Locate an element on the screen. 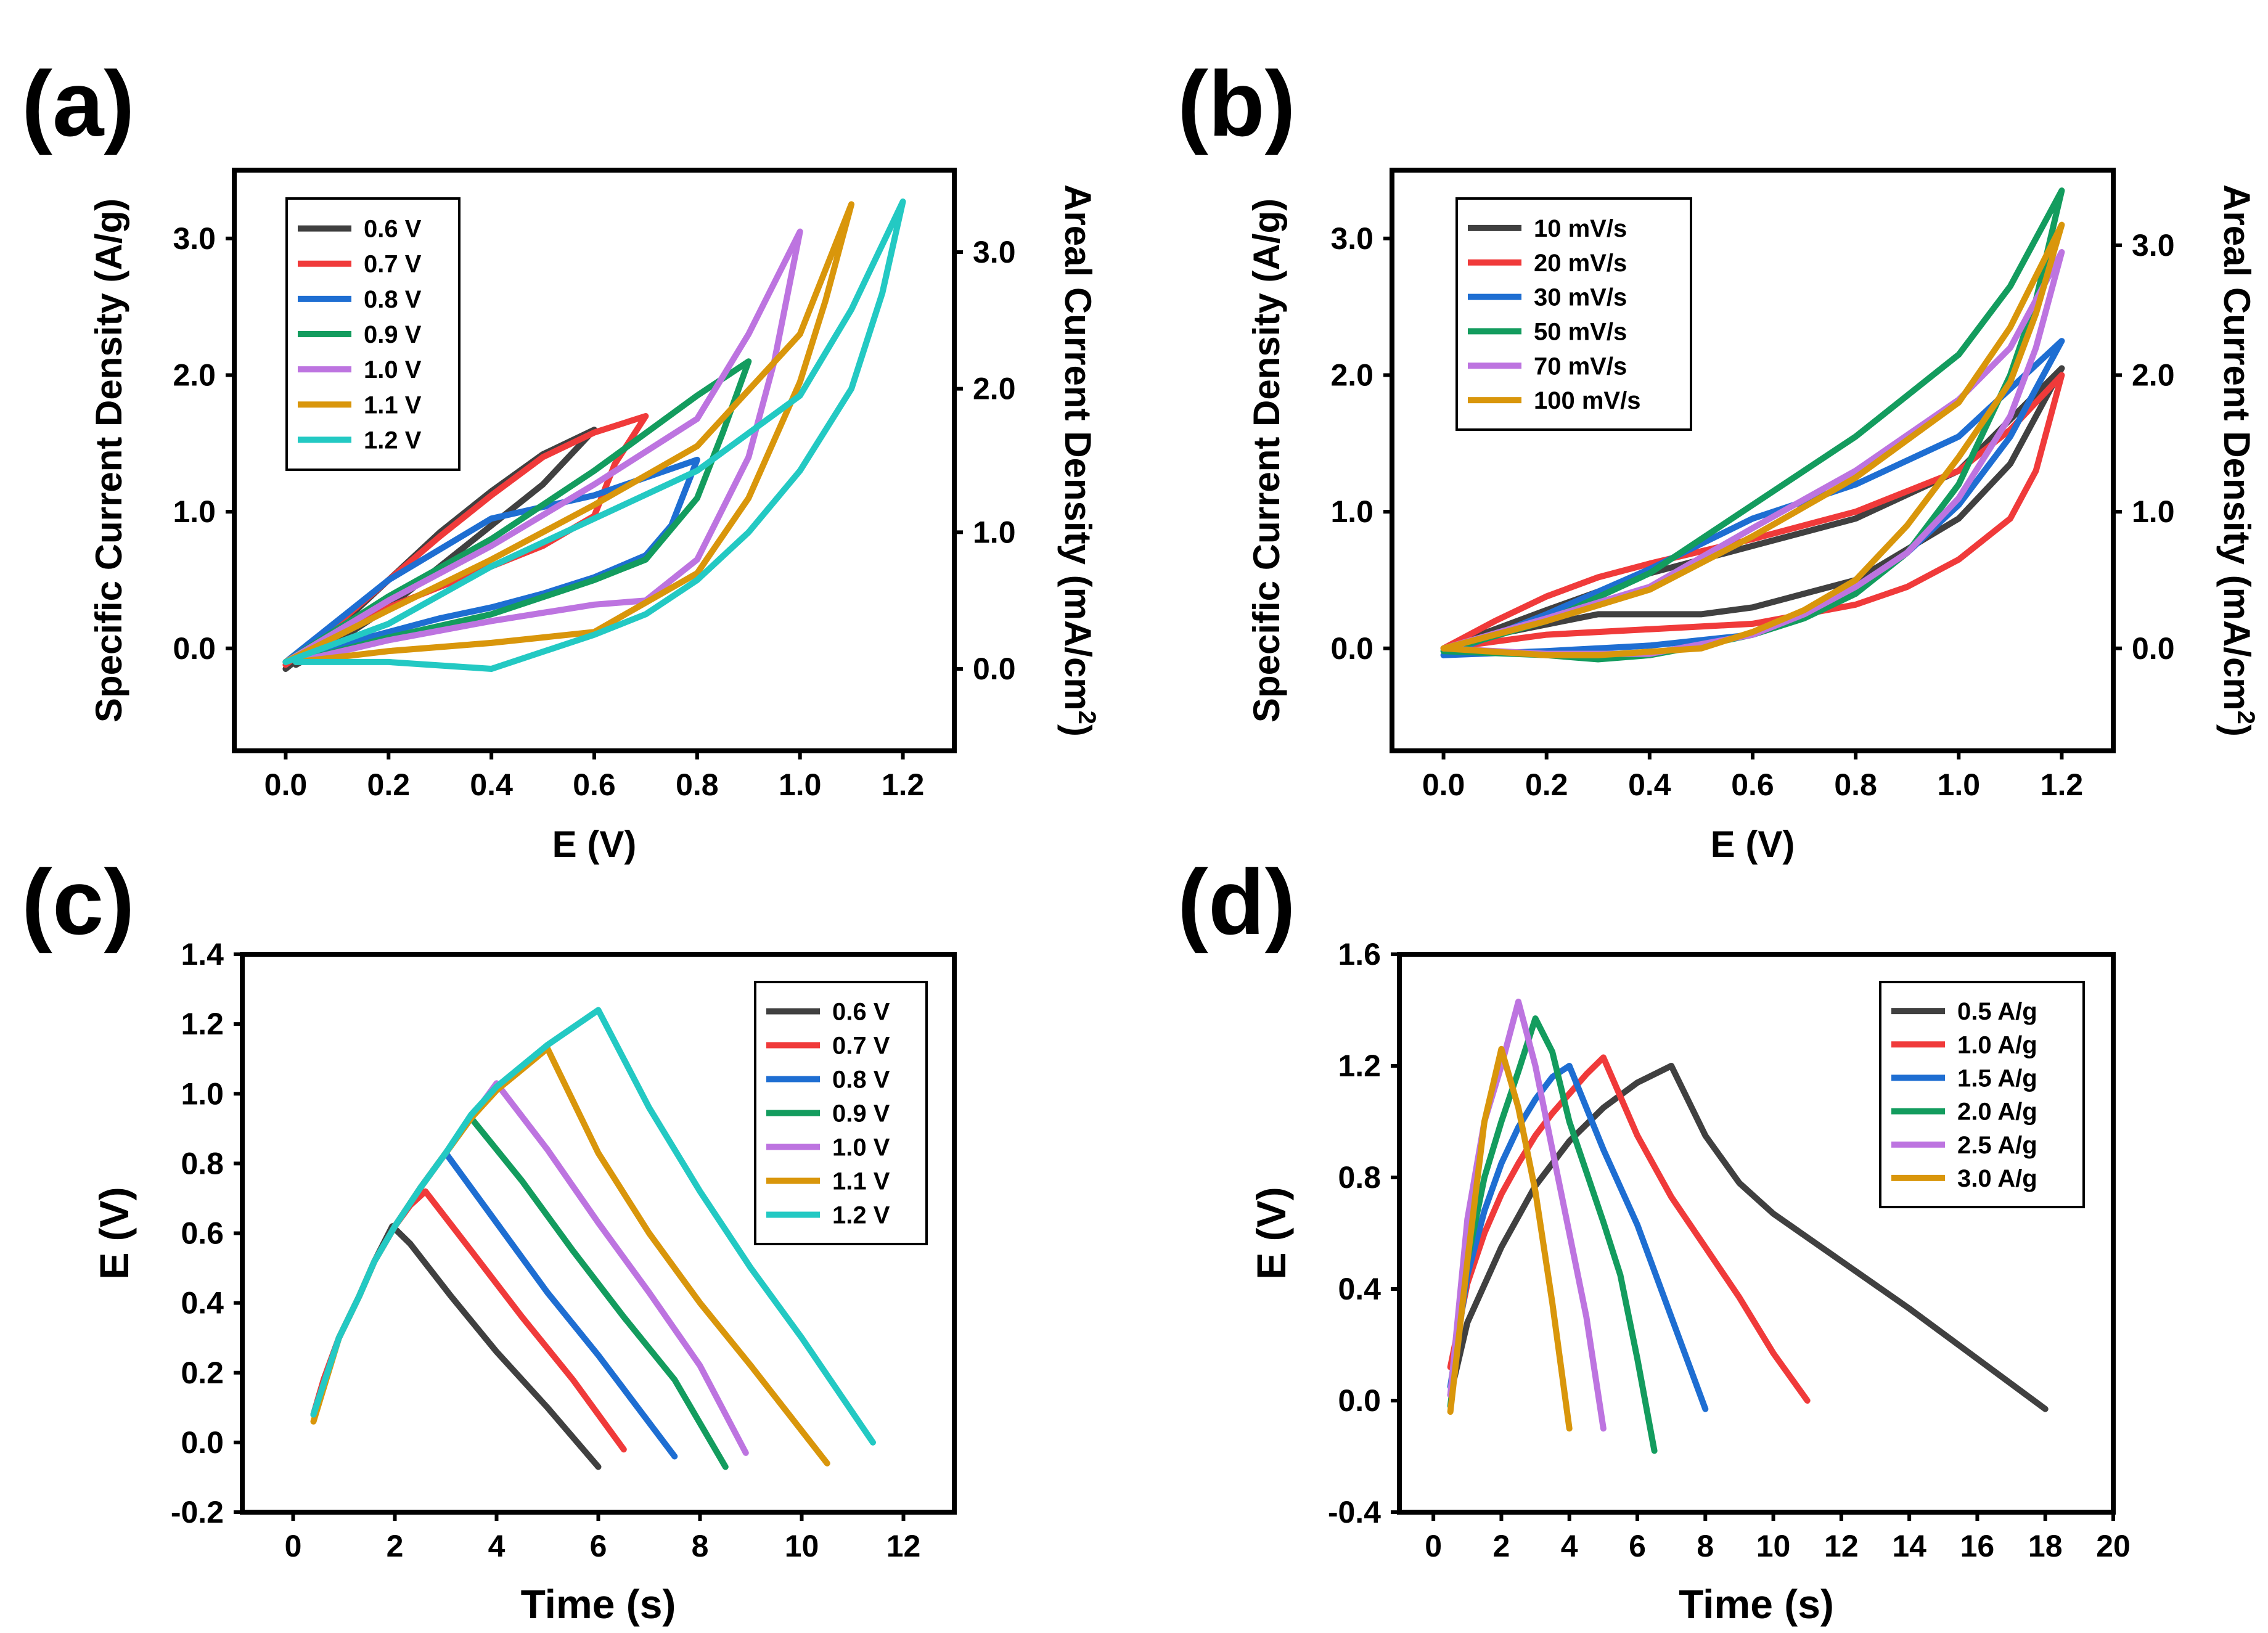 The height and width of the screenshot is (1633, 2268). panel-a-y2label-tail: ) is located at coordinates (1078, 730).